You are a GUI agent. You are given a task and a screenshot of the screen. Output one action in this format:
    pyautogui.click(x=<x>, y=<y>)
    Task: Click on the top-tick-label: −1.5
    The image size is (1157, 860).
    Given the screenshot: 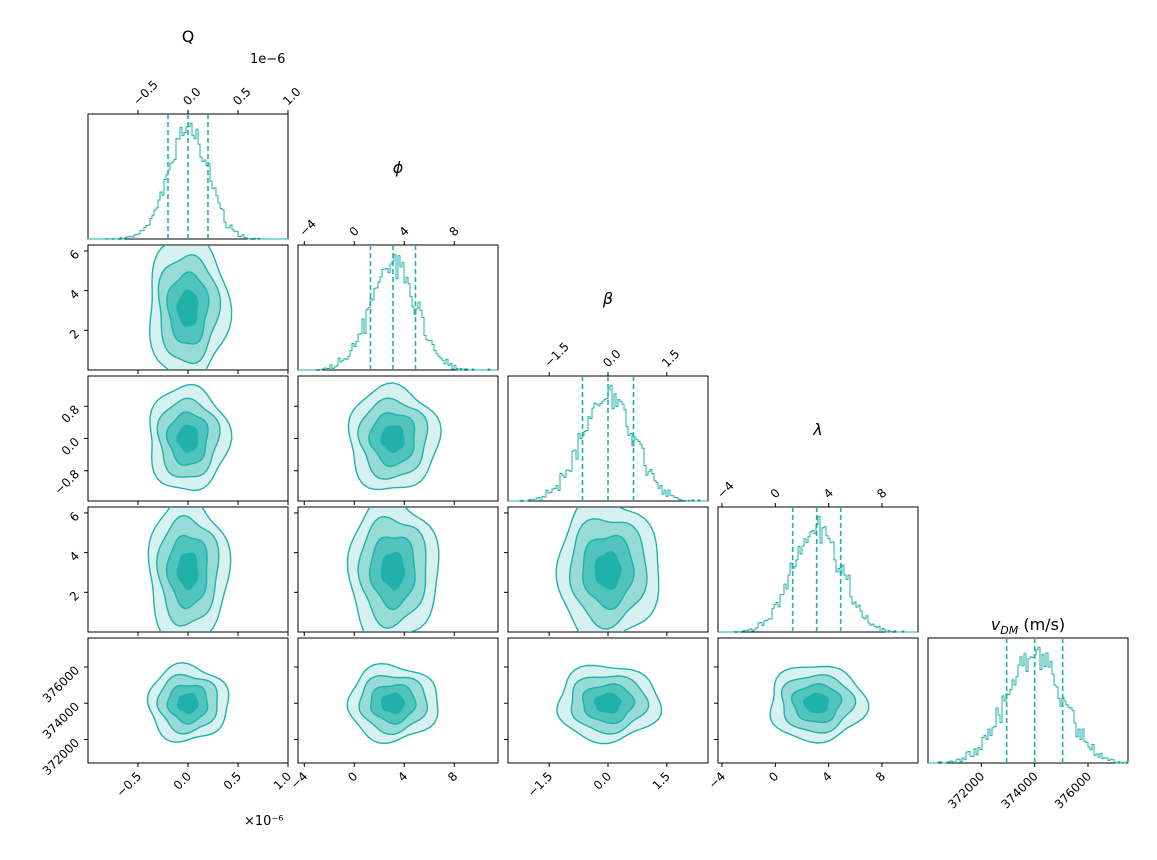 What is the action you would take?
    pyautogui.click(x=556, y=355)
    